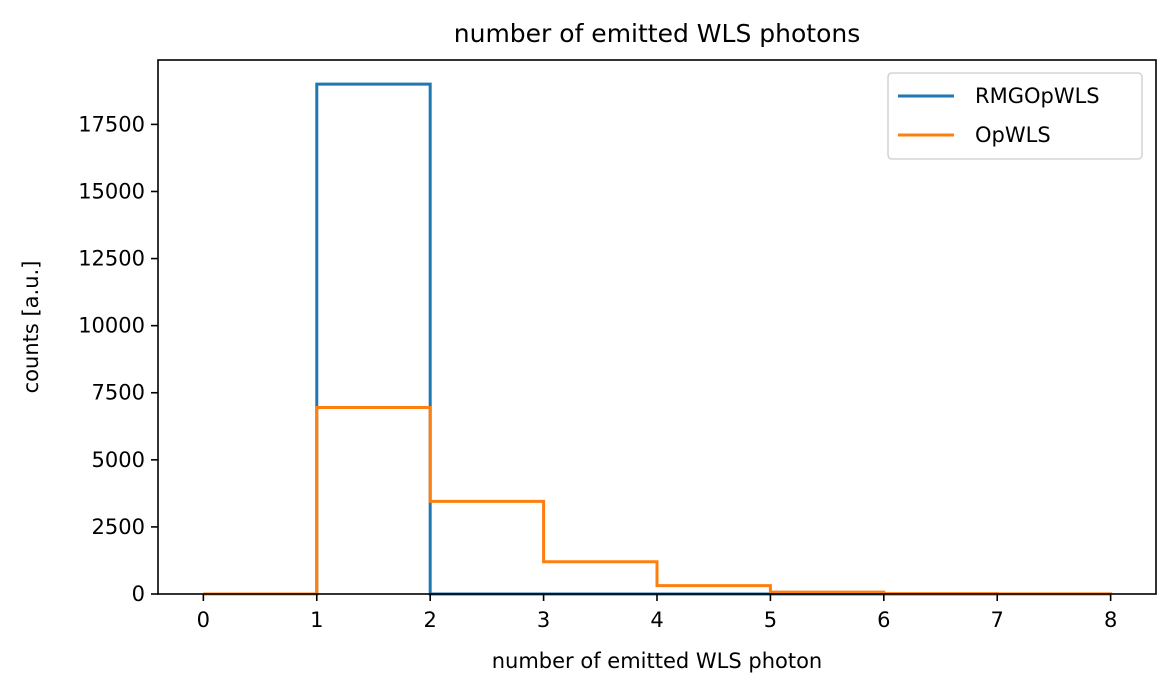 Image resolution: width=1174 pixels, height=694 pixels. I want to click on y-tick-label: 12500, so click(111, 259).